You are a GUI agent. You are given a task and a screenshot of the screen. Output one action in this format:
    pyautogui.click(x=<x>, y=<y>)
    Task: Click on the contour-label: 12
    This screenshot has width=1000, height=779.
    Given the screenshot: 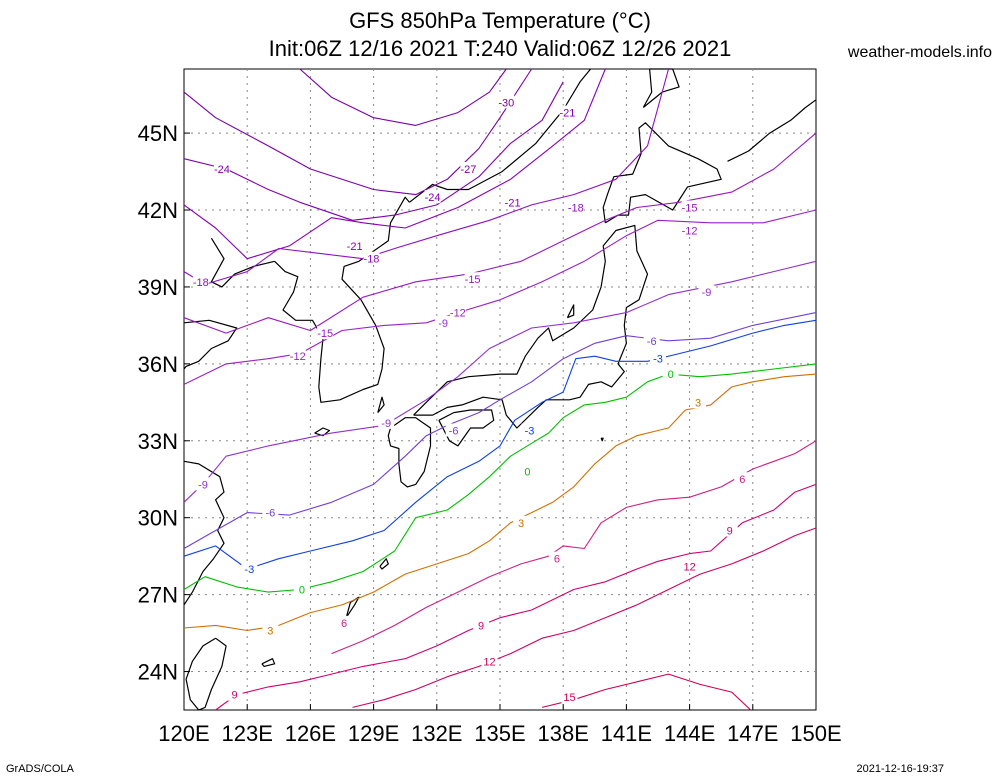 What is the action you would take?
    pyautogui.click(x=689, y=567)
    